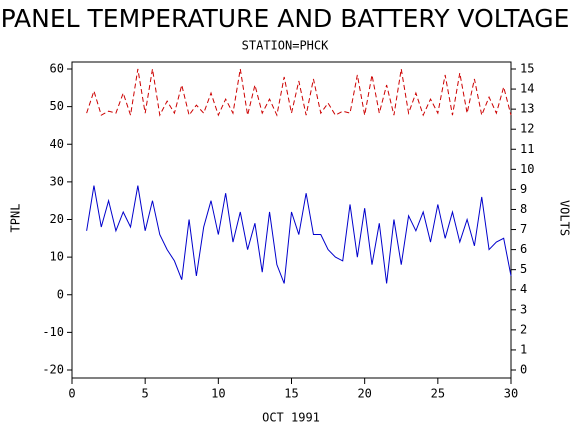 The image size is (570, 430). What do you see at coordinates (145, 394) in the screenshot?
I see `x-tick-label: 5` at bounding box center [145, 394].